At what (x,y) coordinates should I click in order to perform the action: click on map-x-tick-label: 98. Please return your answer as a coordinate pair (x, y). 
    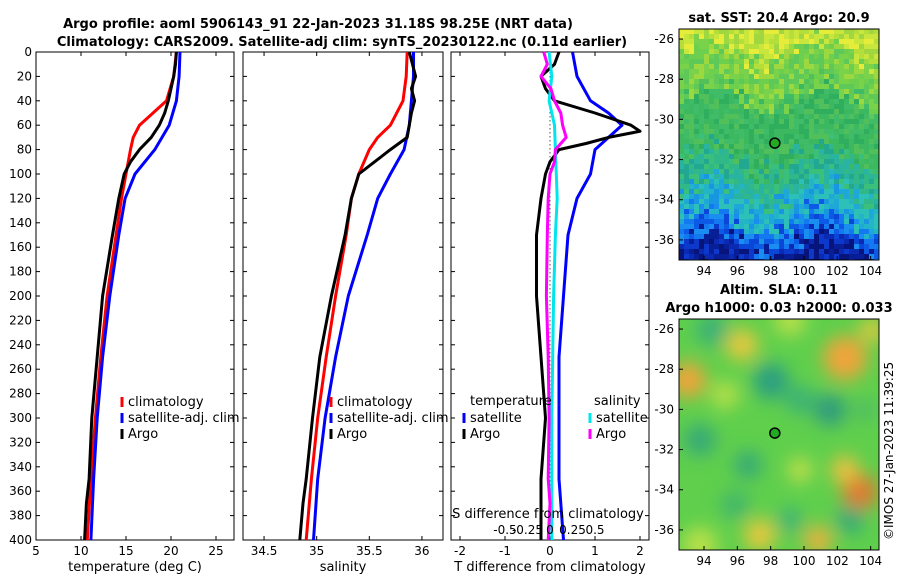
    Looking at the image, I should click on (770, 271).